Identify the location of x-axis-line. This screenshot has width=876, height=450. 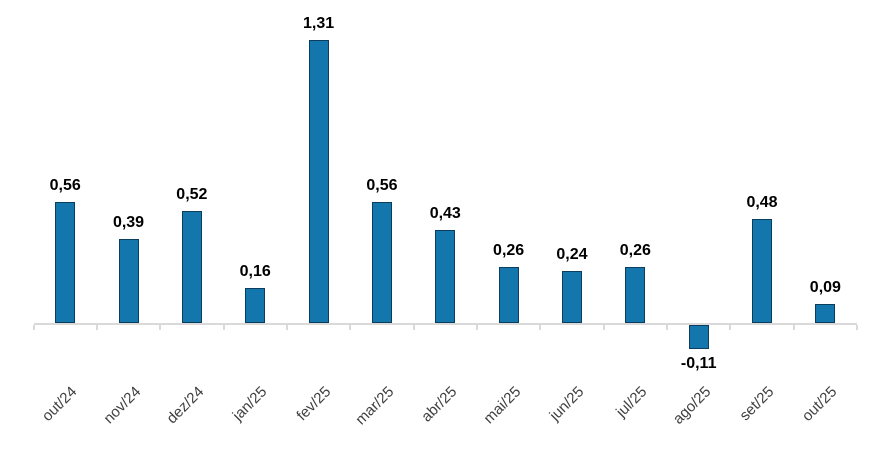
(445, 324).